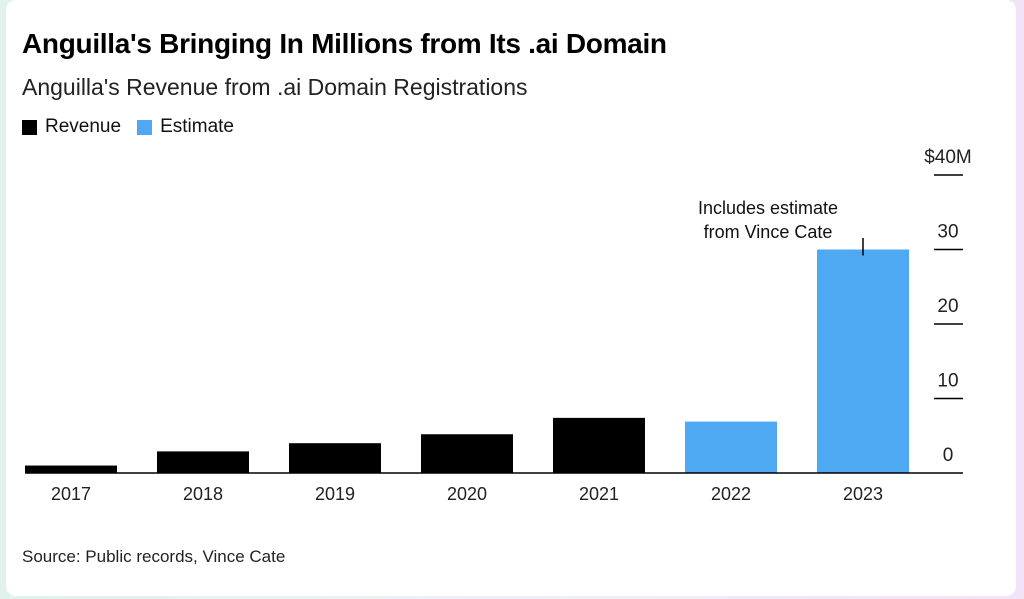  I want to click on legend-swatch-revenue, so click(29, 127).